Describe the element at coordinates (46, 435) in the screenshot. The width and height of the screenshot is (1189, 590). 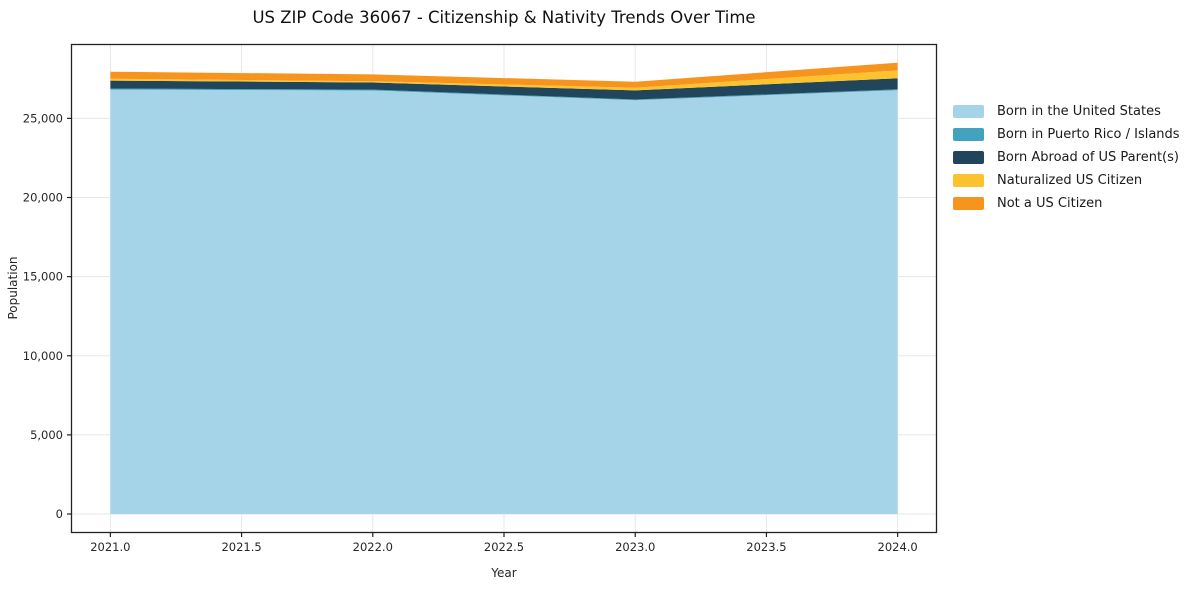
I see `y-tick-label: 5,000` at that location.